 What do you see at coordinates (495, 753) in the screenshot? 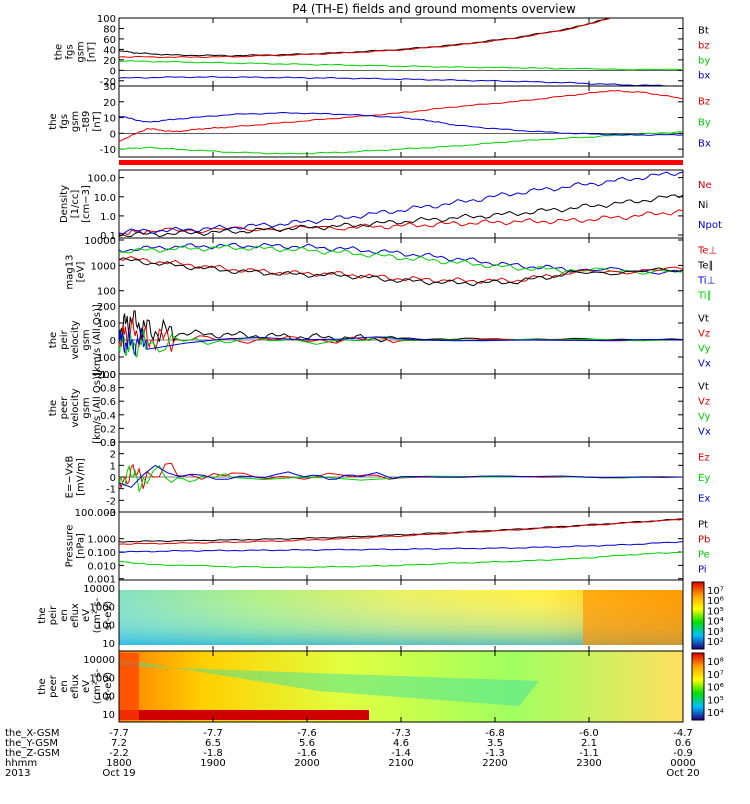
I see `footer-value: -1.3` at bounding box center [495, 753].